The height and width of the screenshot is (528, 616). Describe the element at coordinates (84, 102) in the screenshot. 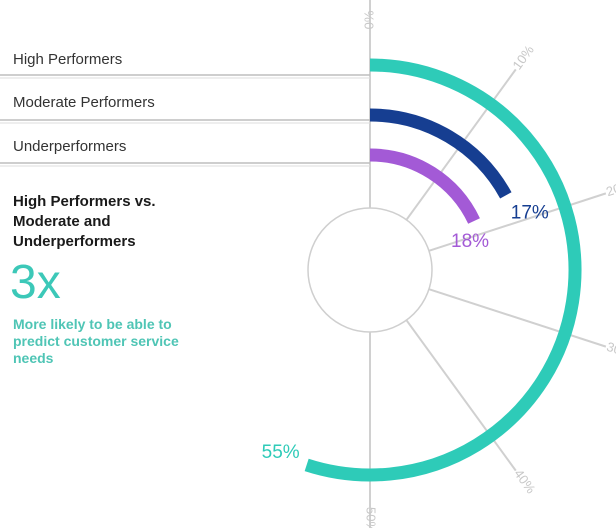

I see `legend-label: Moderate Performers` at that location.